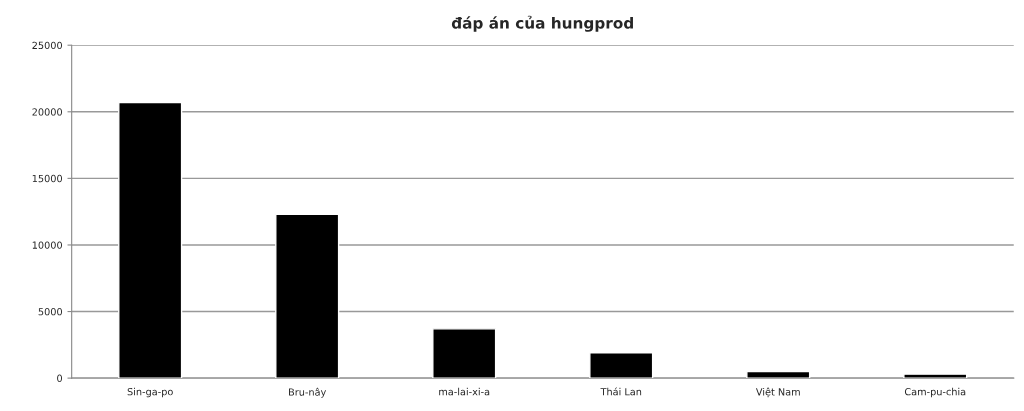  What do you see at coordinates (308, 392) in the screenshot?
I see `x-tick-label: Bru-nây` at bounding box center [308, 392].